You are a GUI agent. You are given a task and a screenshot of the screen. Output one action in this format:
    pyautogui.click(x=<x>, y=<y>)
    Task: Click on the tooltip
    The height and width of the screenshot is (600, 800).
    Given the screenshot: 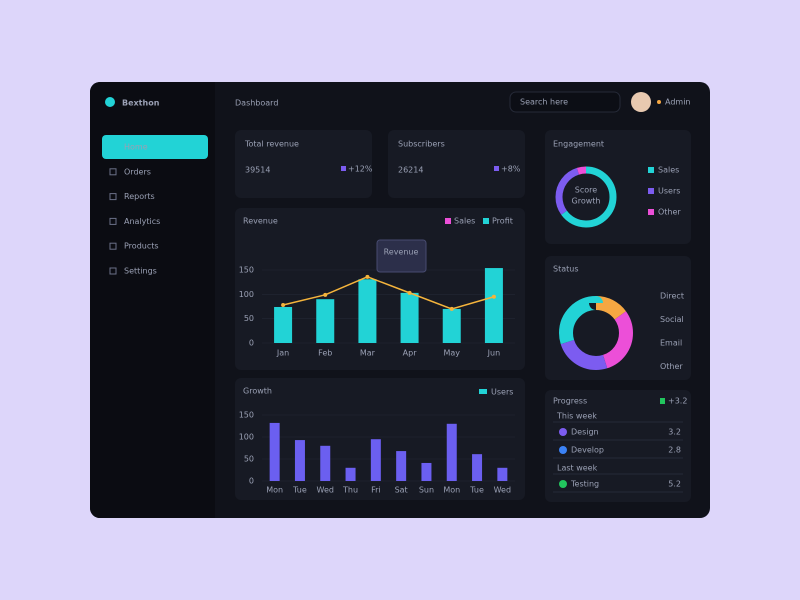 What is the action you would take?
    pyautogui.click(x=401, y=256)
    